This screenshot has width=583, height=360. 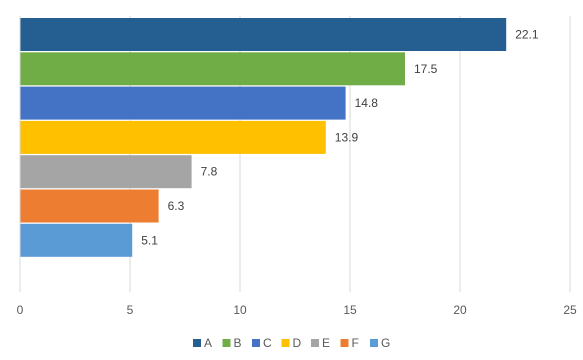 I want to click on bar-b, so click(x=212, y=69).